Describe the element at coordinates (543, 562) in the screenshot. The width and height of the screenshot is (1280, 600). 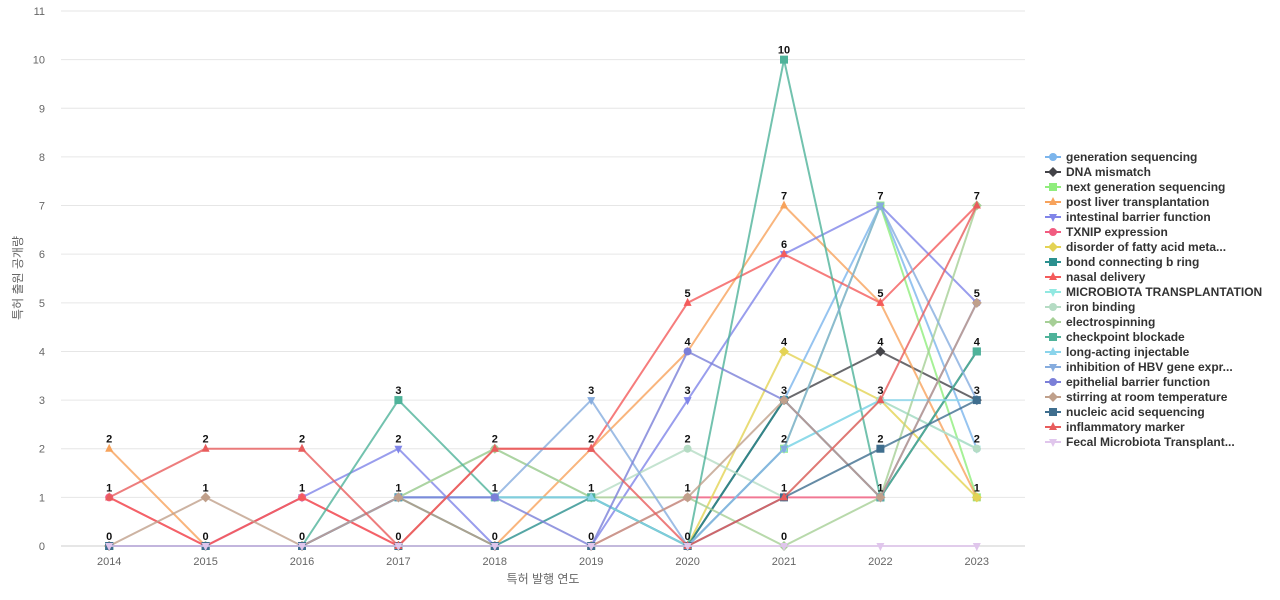
I see `x-axis-ticks: 2014 2015 2016 2017 2018 2019 2020 2021 2022 2023` at that location.